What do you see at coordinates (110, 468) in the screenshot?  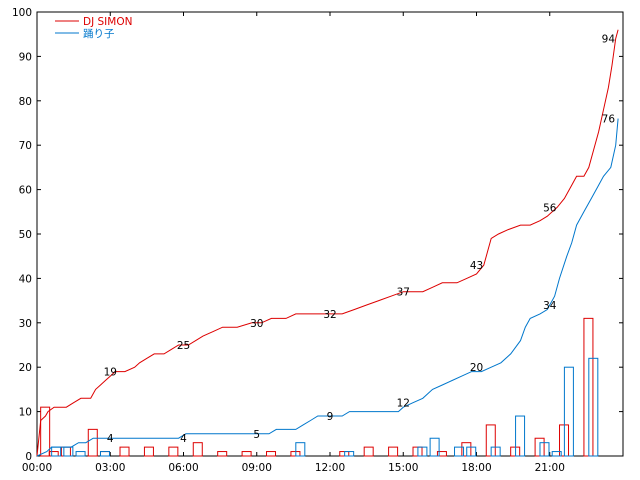 I see `x-tick-label: 03:00` at bounding box center [110, 468].